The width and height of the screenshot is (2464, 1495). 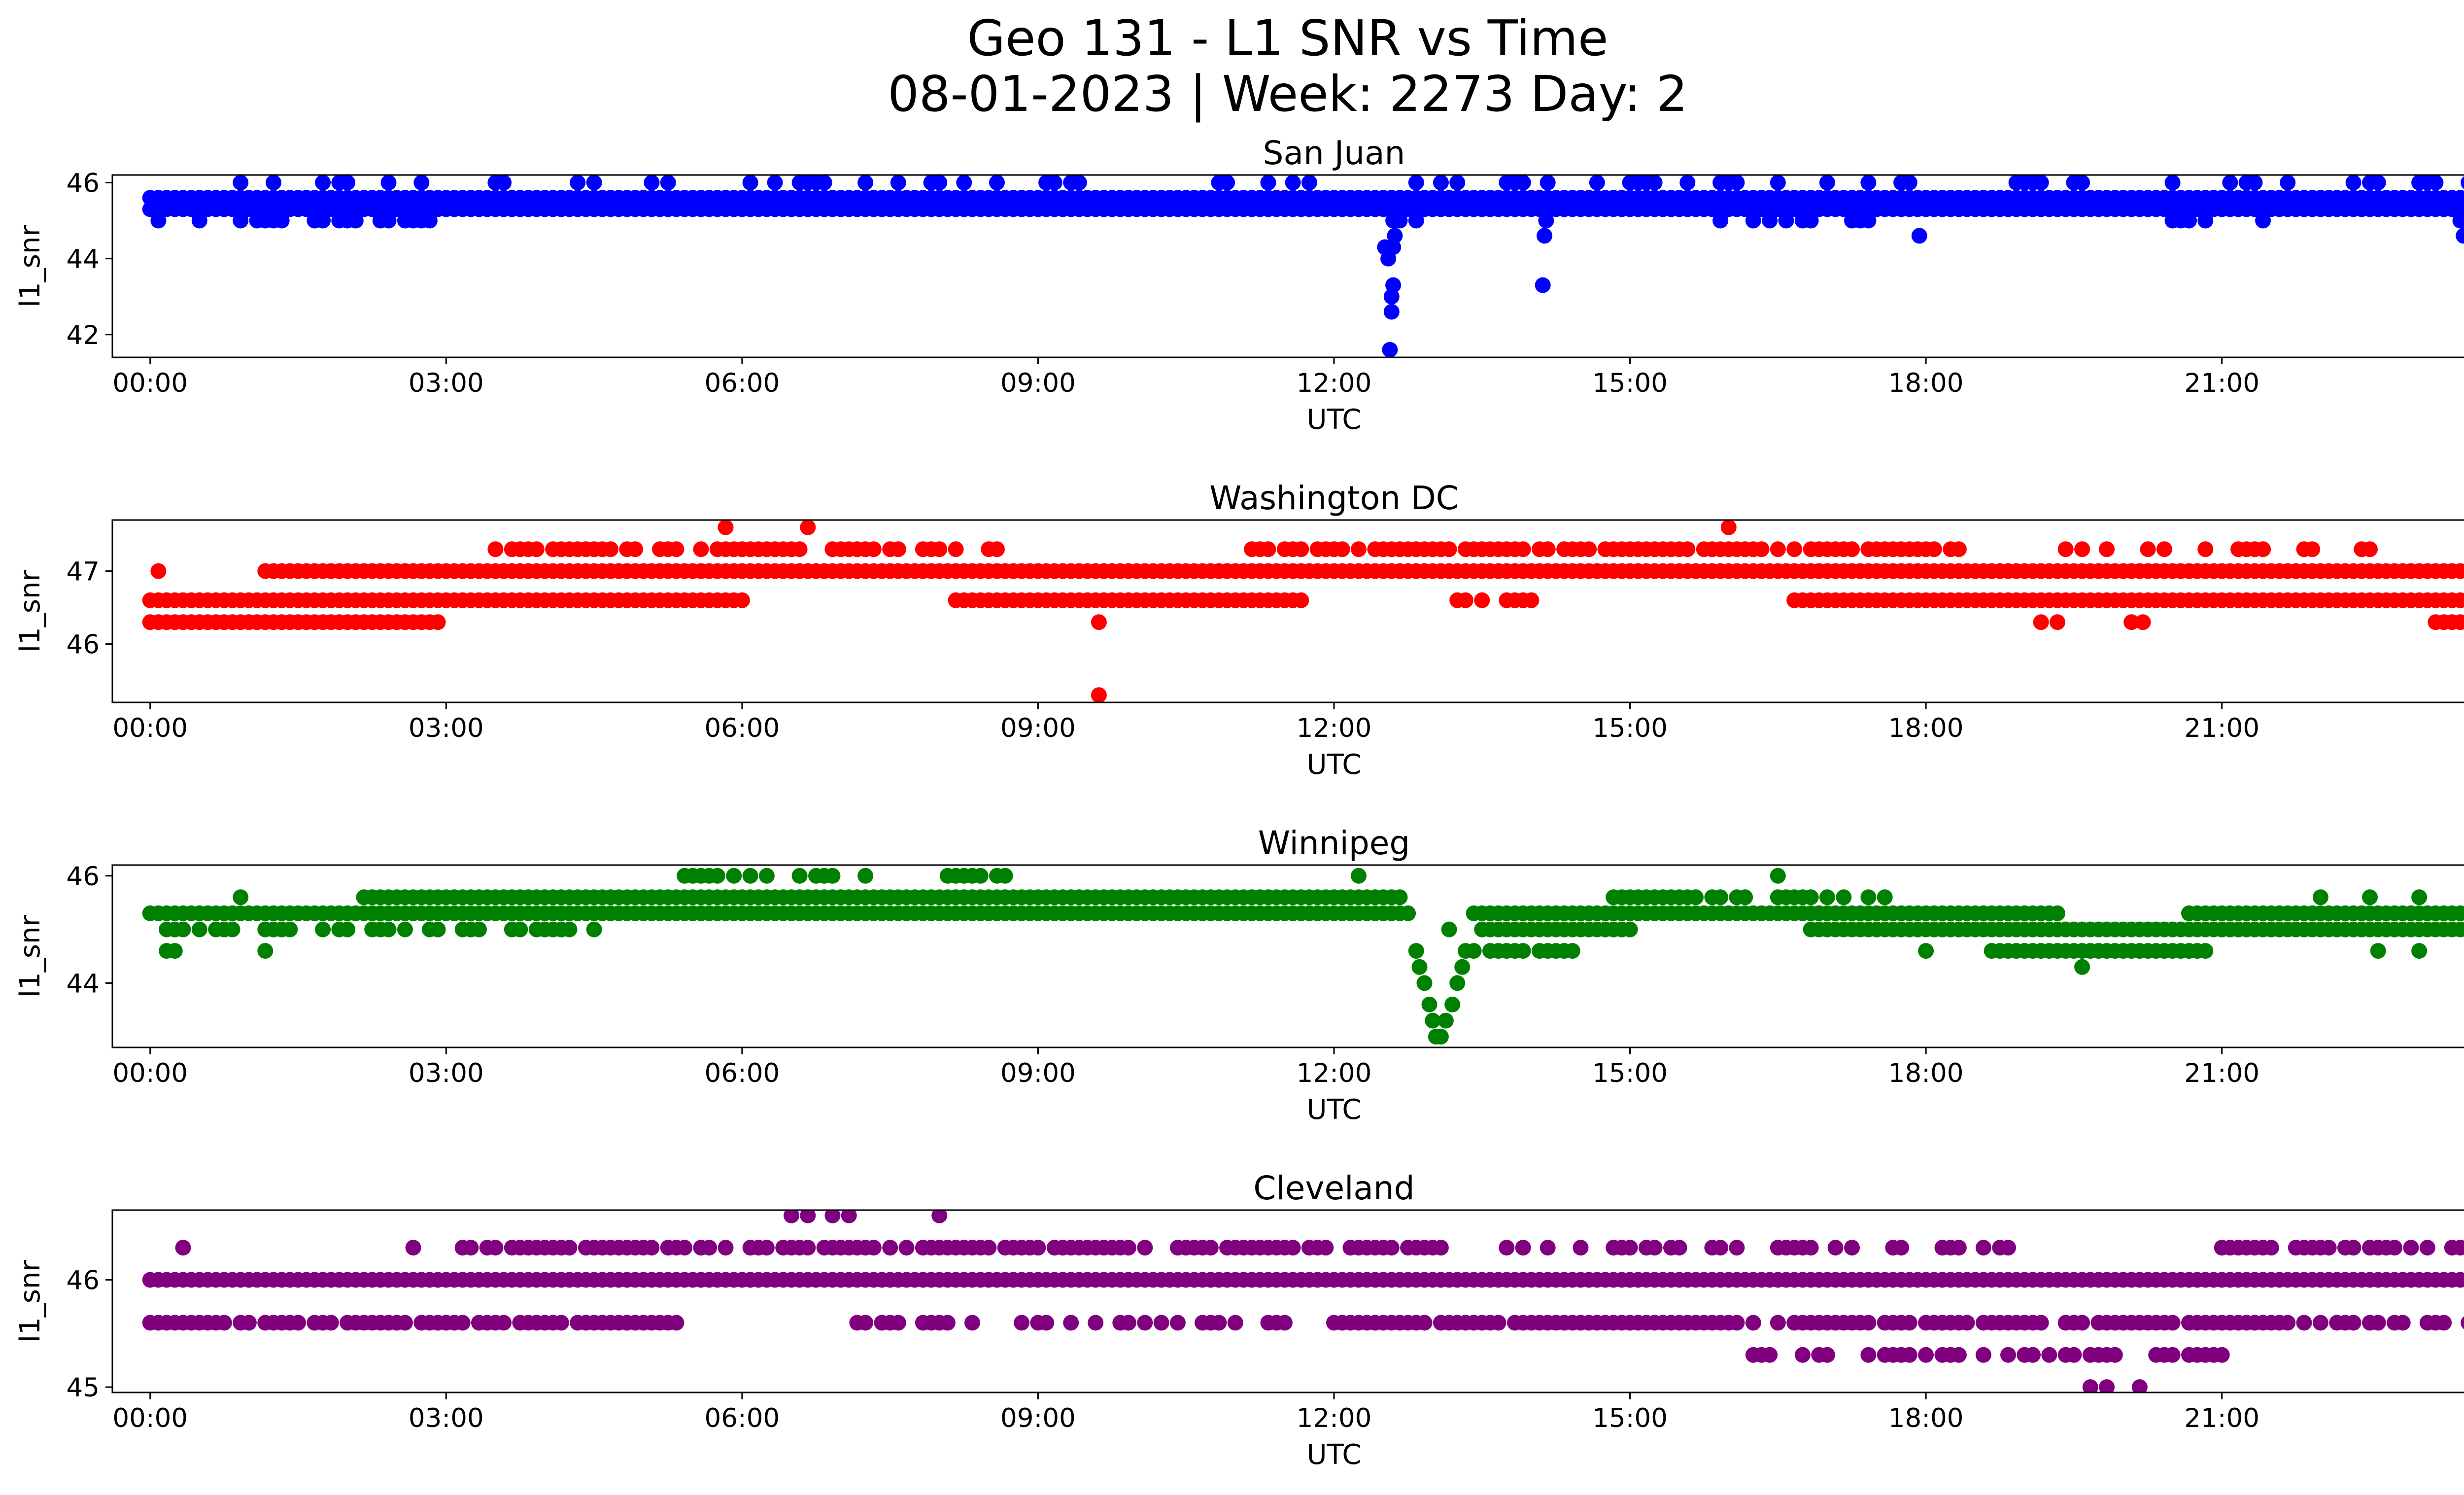 What do you see at coordinates (83, 335) in the screenshot?
I see `y-tick-label: 42` at bounding box center [83, 335].